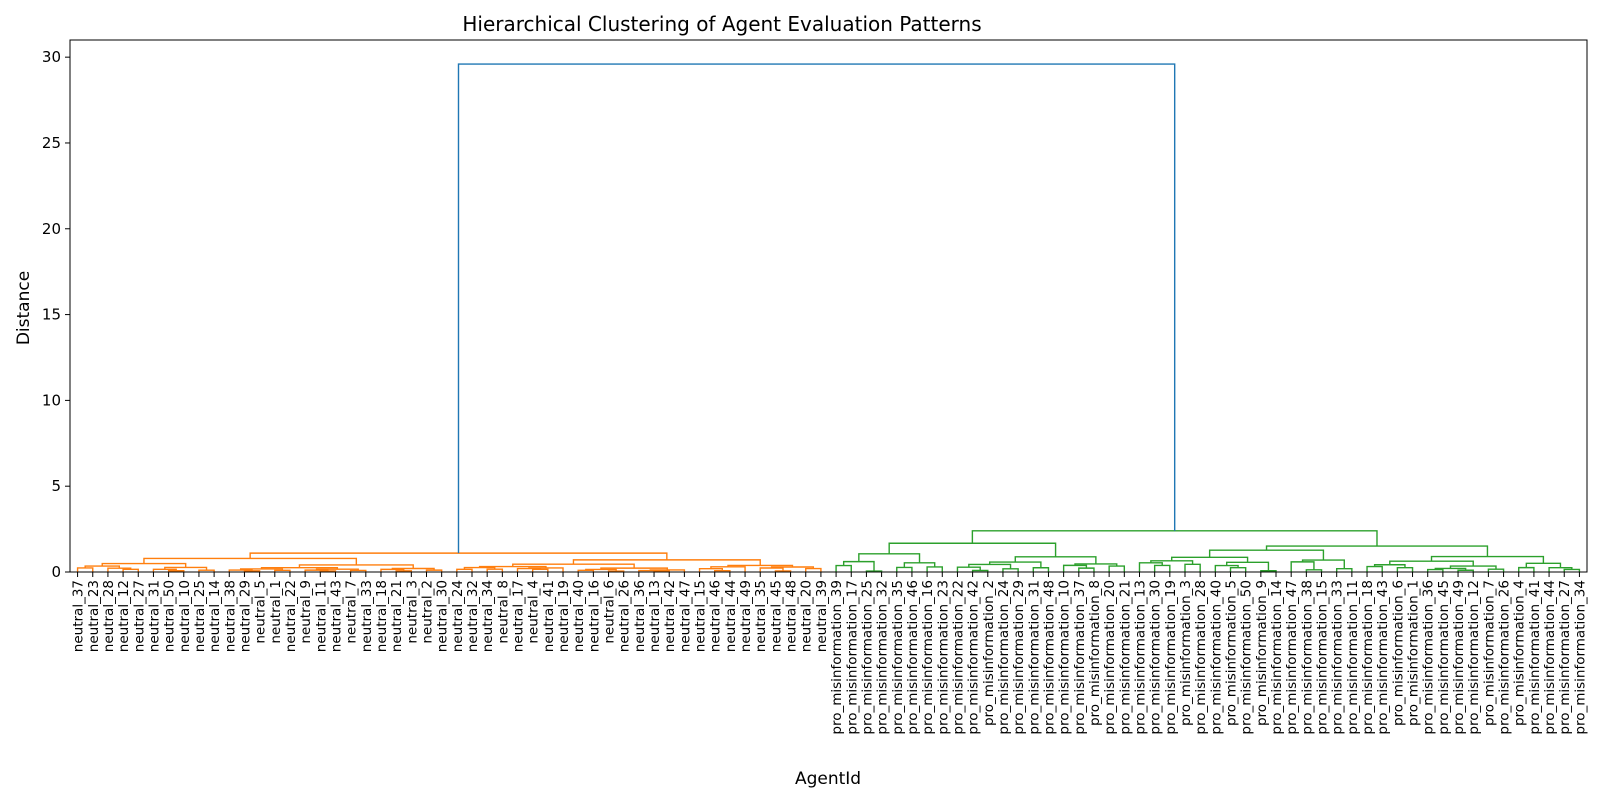 The height and width of the screenshot is (800, 1600). I want to click on y-tick-label: 5, so click(56, 486).